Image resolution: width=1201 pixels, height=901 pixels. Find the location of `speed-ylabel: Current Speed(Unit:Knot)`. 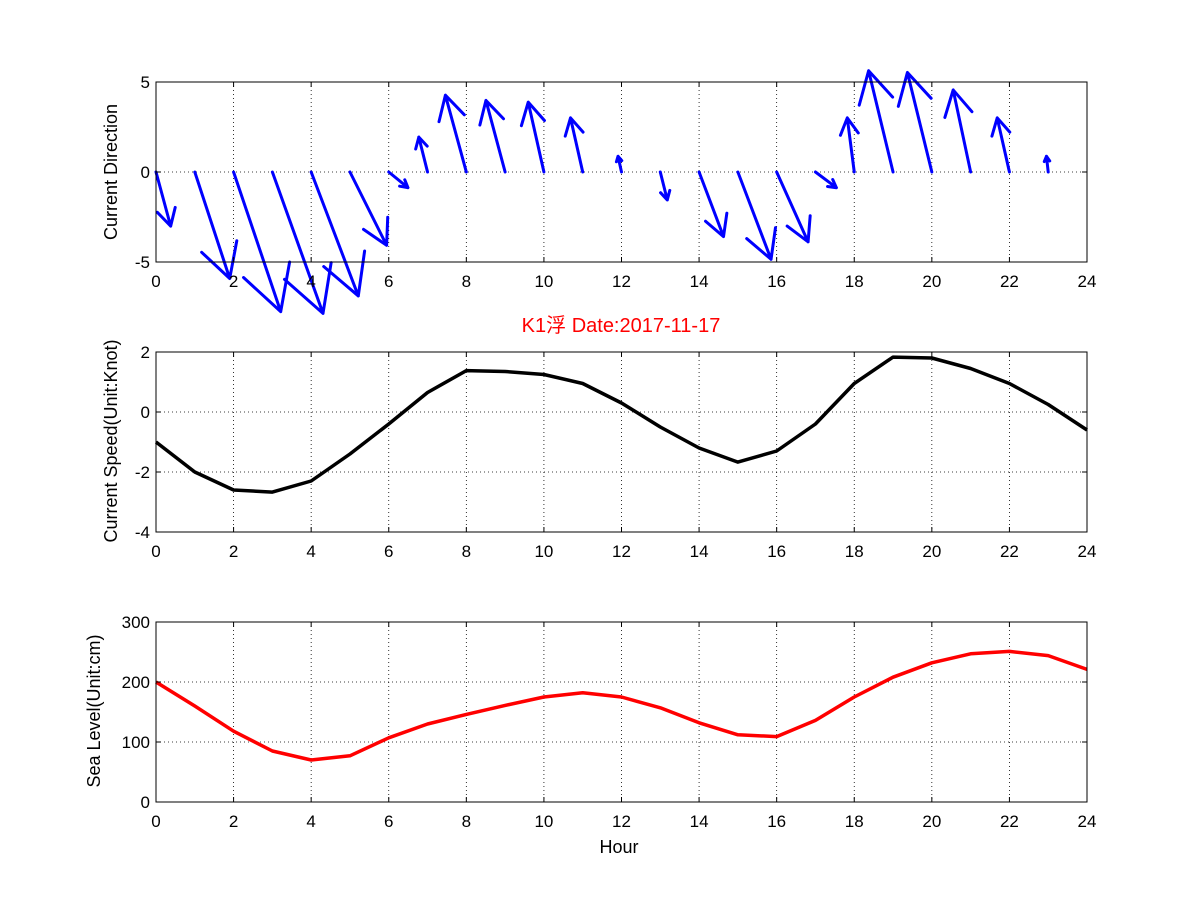

speed-ylabel: Current Speed(Unit:Knot) is located at coordinates (111, 440).